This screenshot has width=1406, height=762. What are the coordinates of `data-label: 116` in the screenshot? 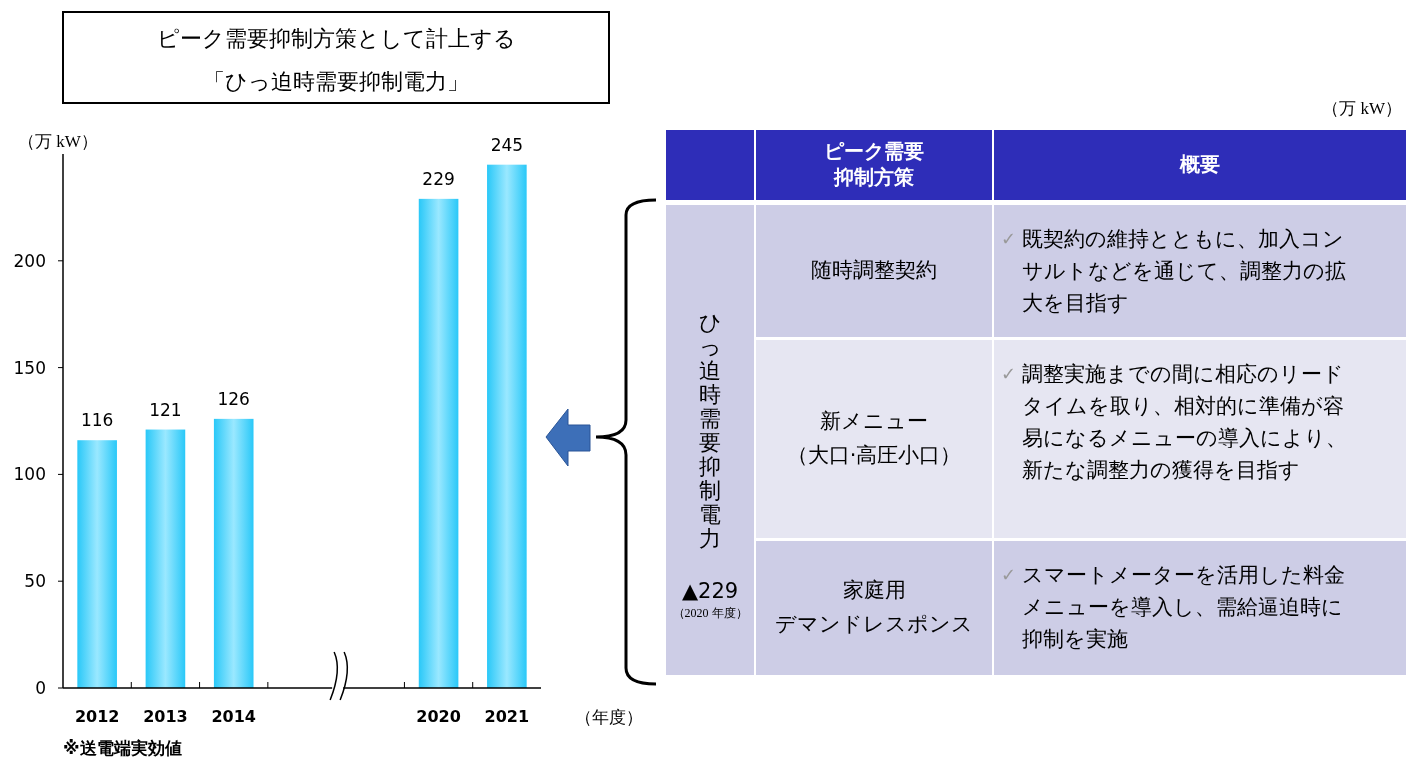 It's located at (97, 420).